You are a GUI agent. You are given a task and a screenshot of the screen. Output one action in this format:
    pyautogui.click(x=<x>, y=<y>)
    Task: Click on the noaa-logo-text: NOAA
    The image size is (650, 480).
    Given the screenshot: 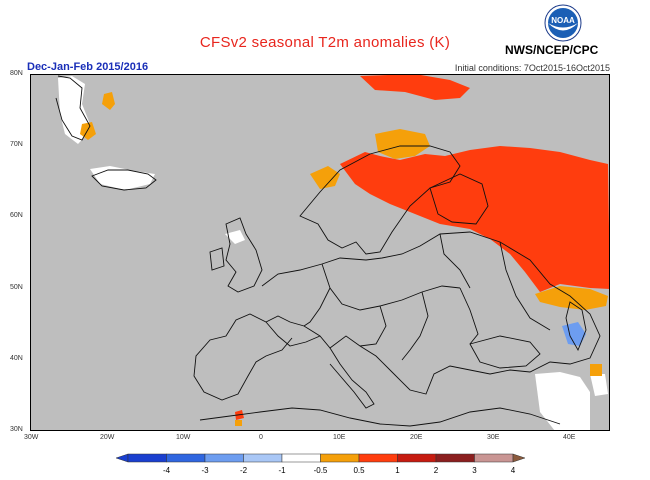 What is the action you would take?
    pyautogui.click(x=563, y=20)
    